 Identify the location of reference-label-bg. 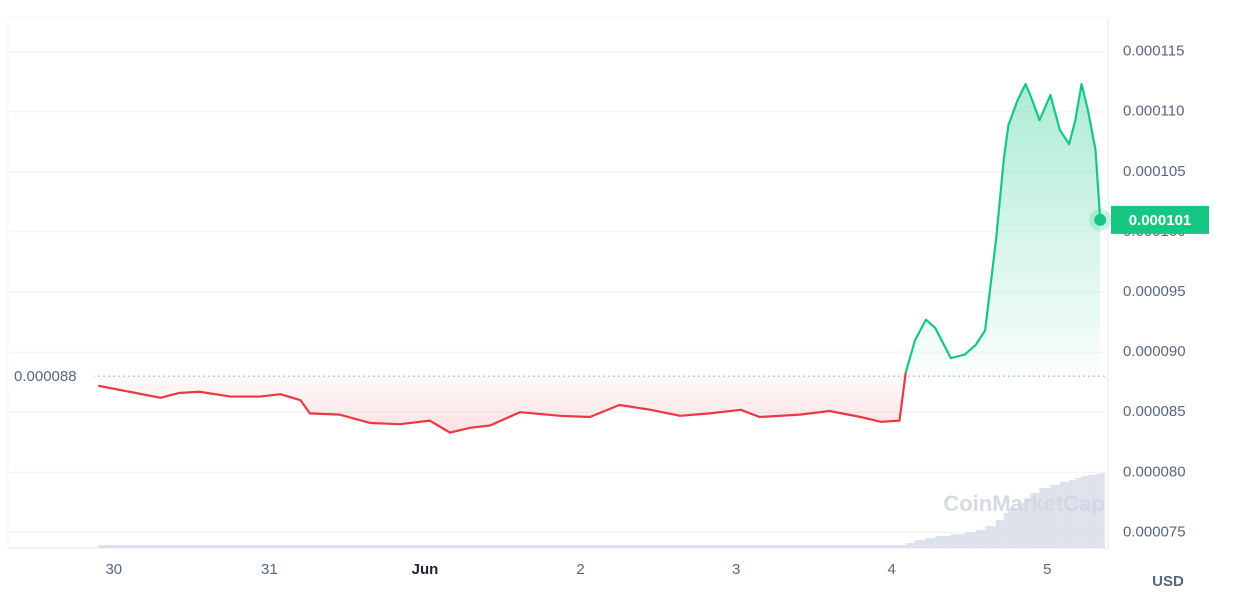
(51, 375).